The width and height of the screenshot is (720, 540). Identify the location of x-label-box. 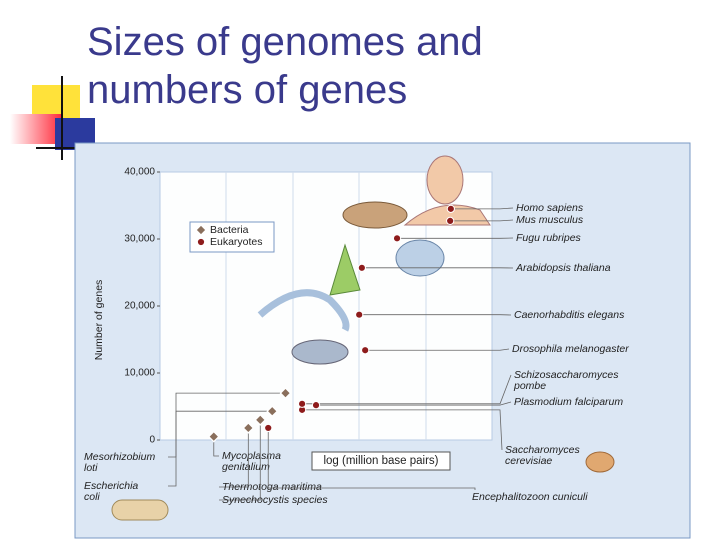
(381, 461).